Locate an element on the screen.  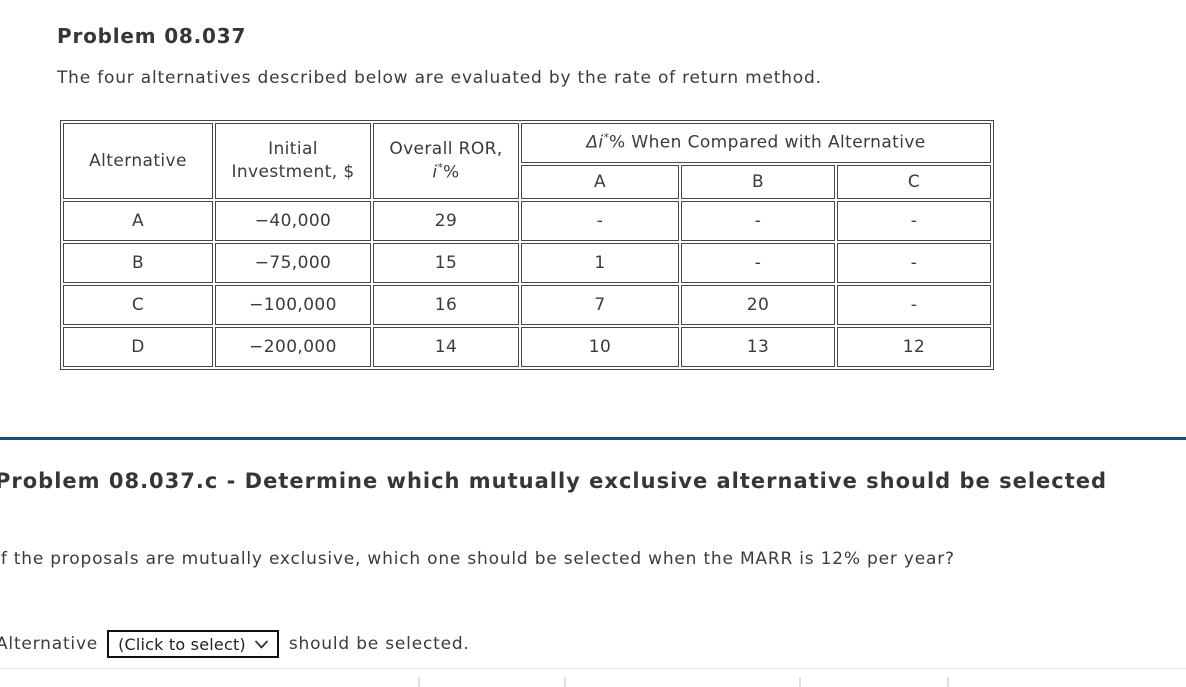
section-divider is located at coordinates (593, 438).